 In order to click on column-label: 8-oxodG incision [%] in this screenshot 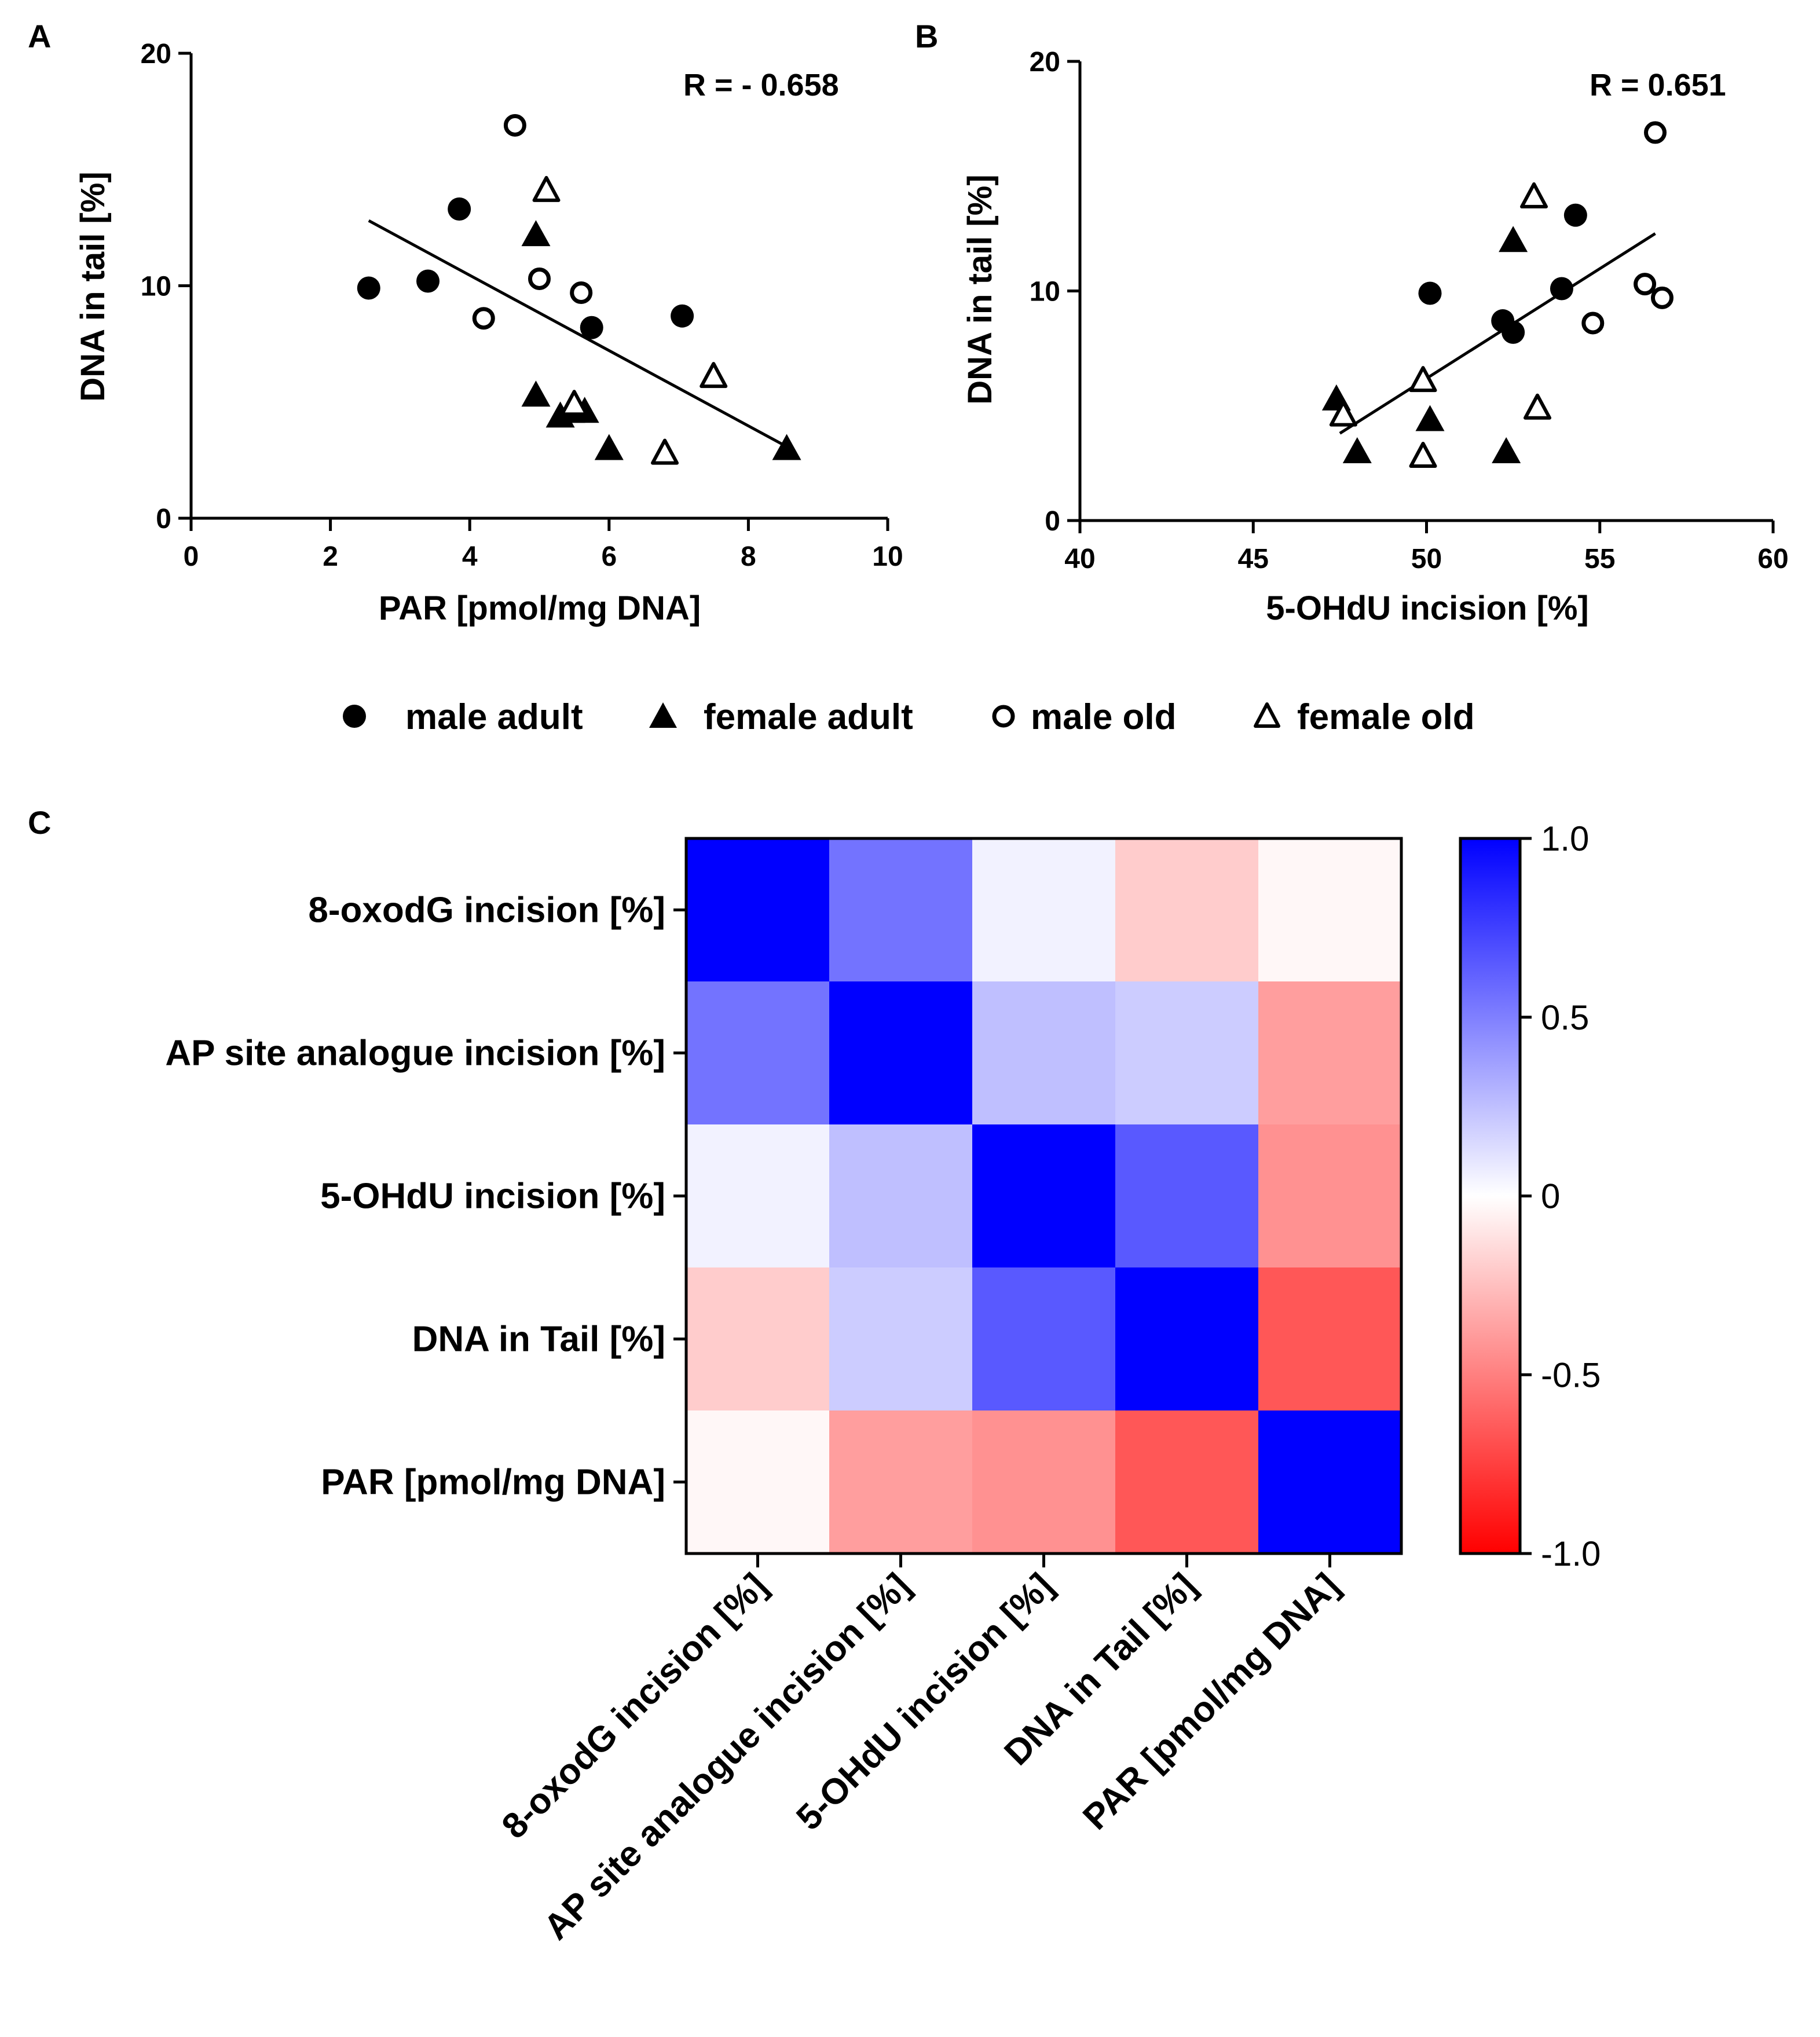, I will do `click(635, 1706)`.